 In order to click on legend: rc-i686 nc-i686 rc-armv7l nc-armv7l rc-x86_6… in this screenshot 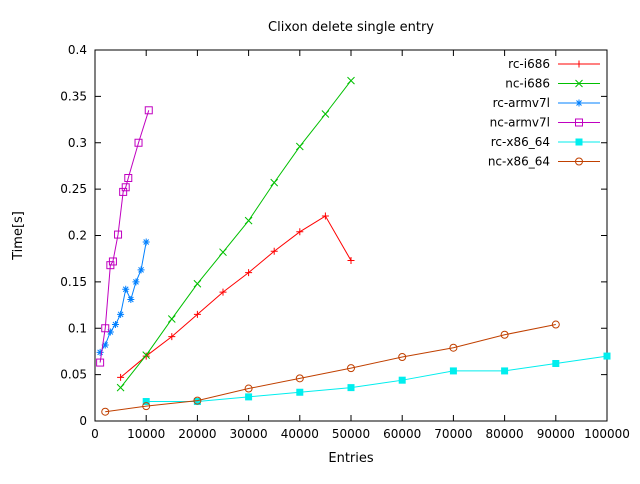, I will do `click(544, 113)`.